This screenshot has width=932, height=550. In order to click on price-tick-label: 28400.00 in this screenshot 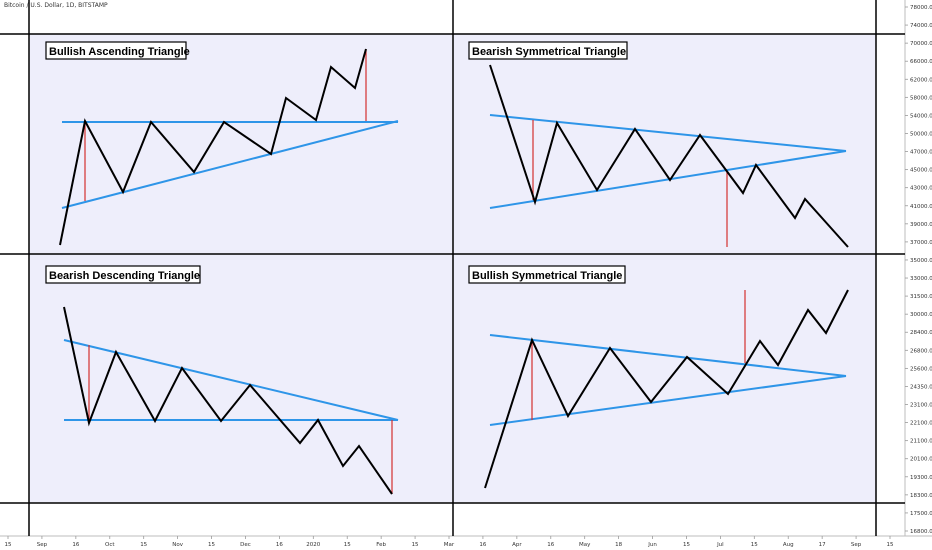, I will do `click(921, 333)`.